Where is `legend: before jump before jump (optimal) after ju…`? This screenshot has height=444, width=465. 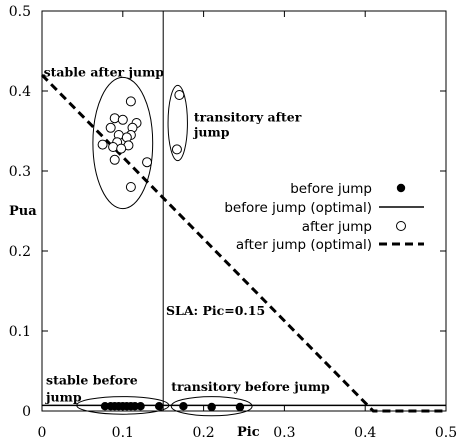
legend: before jump before jump (optimal) after ju… is located at coordinates (324, 217).